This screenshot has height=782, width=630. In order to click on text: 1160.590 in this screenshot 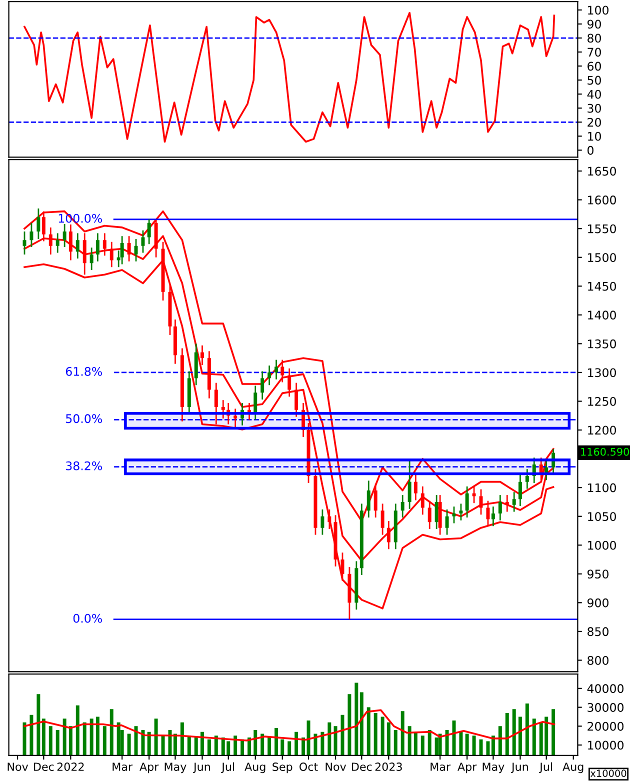, I will do `click(605, 452)`.